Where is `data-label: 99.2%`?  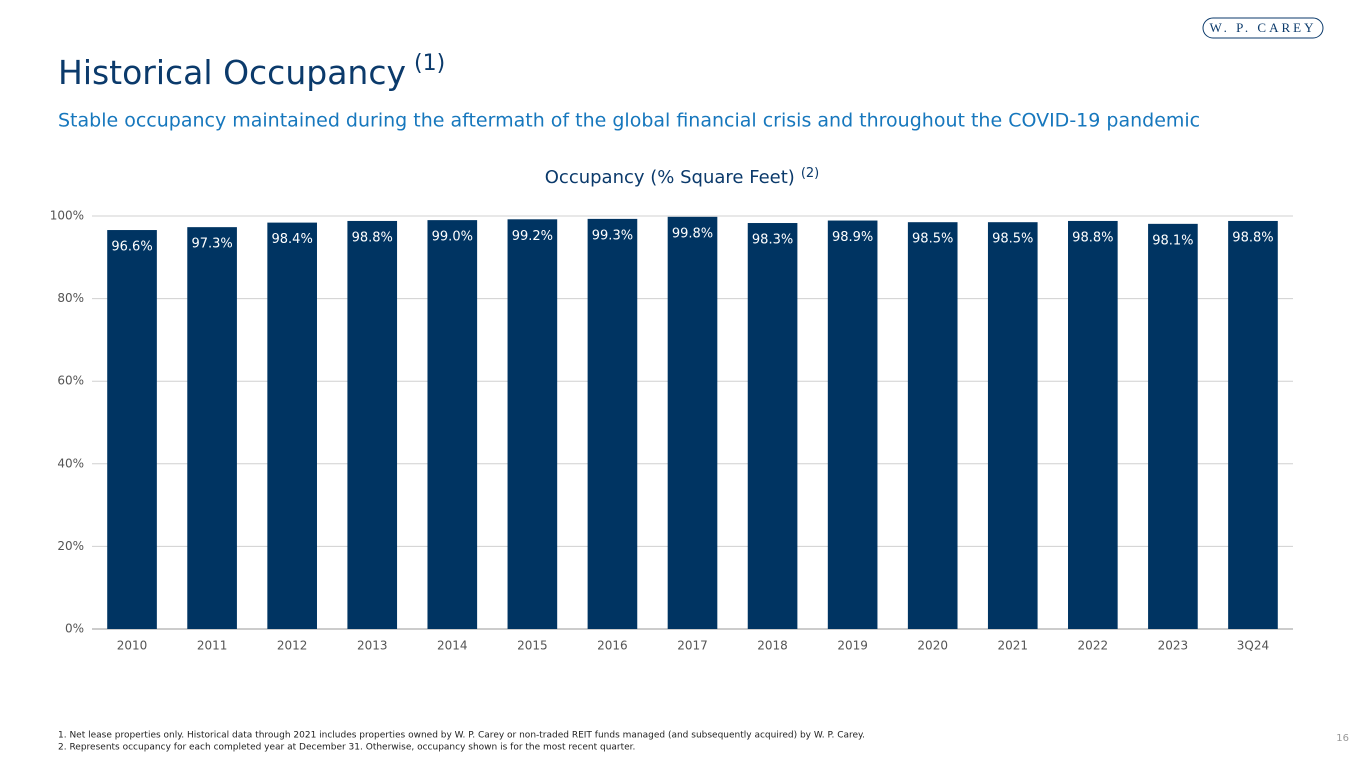
data-label: 99.2% is located at coordinates (532, 236).